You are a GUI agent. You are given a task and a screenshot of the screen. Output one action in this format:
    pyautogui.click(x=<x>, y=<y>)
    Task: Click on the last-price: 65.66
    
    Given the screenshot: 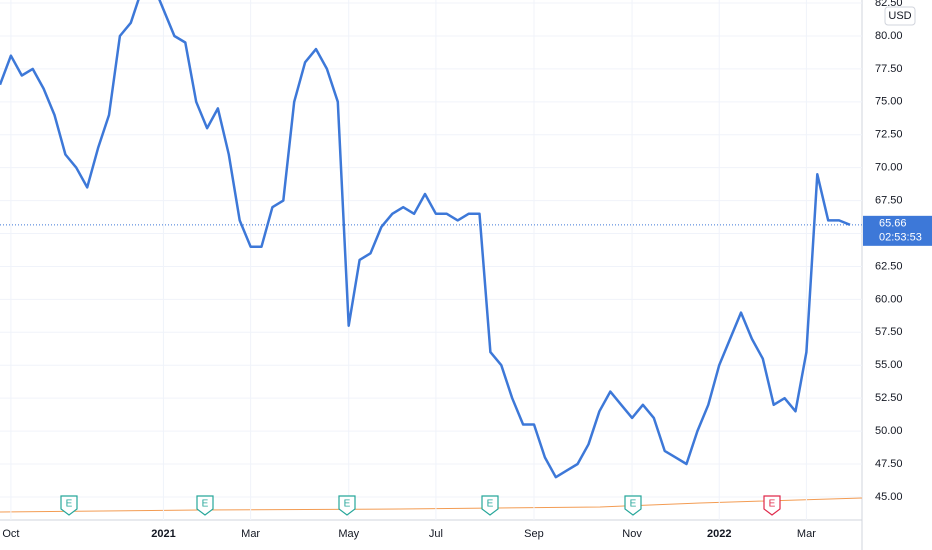 What is the action you would take?
    pyautogui.click(x=893, y=224)
    